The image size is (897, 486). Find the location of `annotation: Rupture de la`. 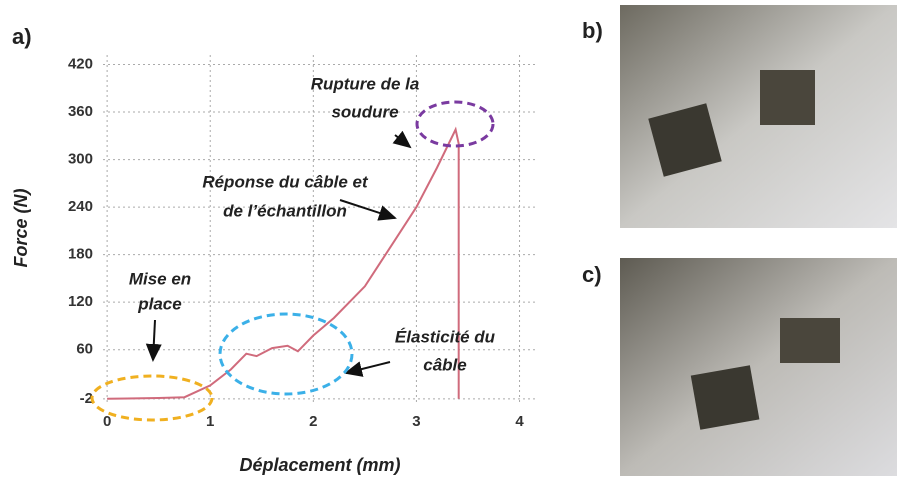

annotation: Rupture de la is located at coordinates (365, 83).